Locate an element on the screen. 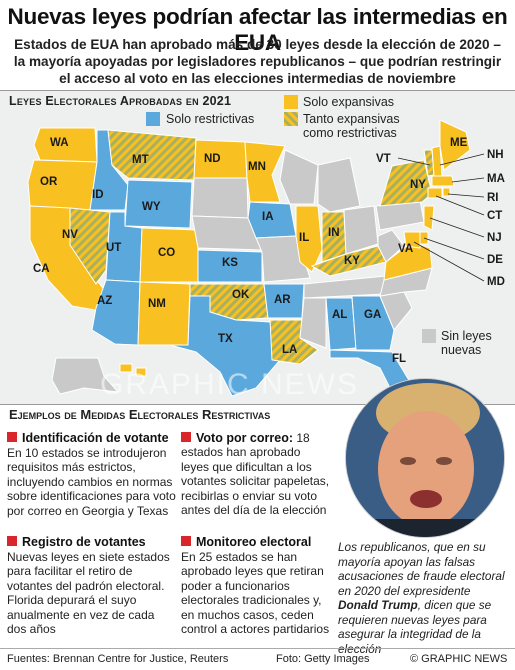  state-ks is located at coordinates (230, 266).